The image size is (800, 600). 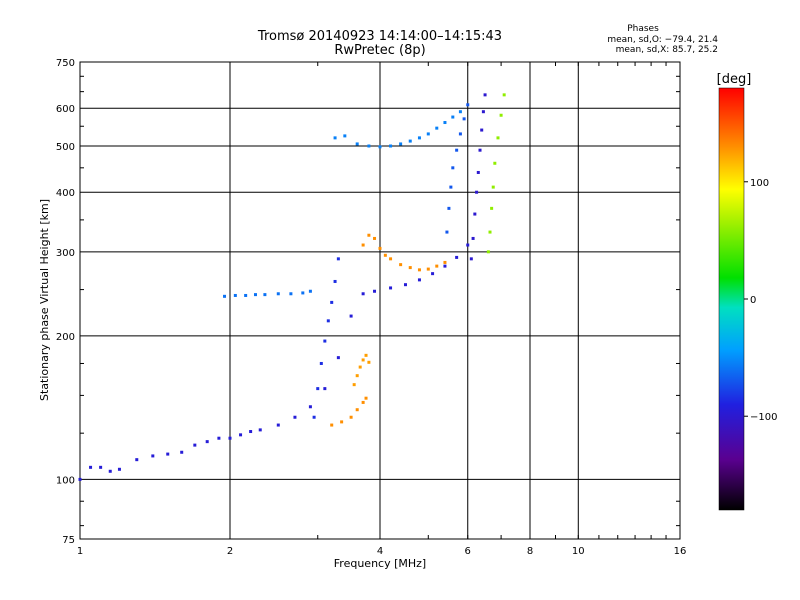 I want to click on colorbar: [deg] 100 0 −100, so click(x=747, y=291).